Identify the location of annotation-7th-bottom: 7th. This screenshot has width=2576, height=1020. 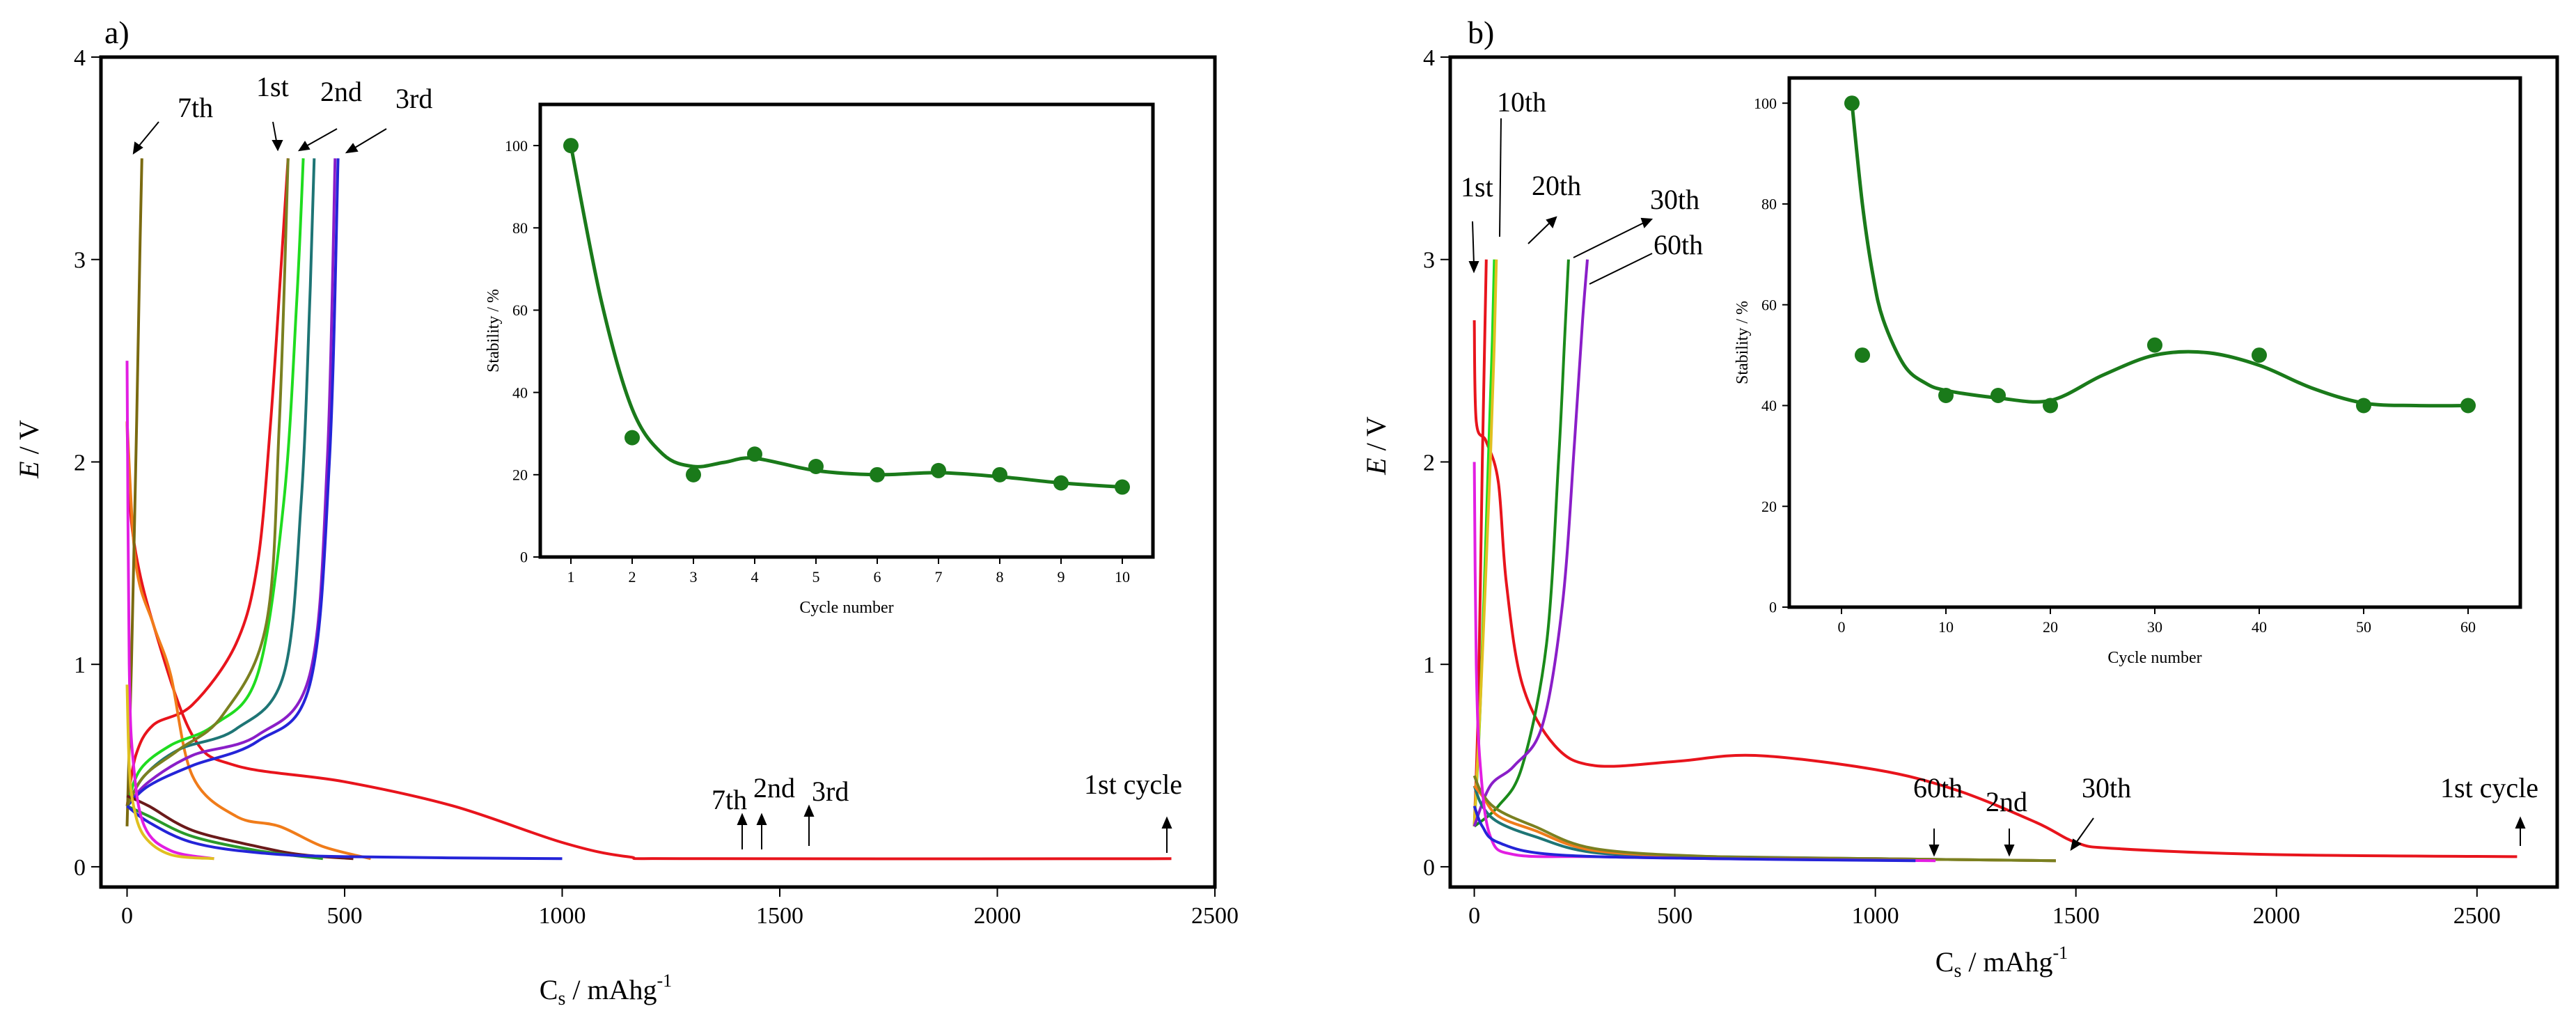
(729, 800).